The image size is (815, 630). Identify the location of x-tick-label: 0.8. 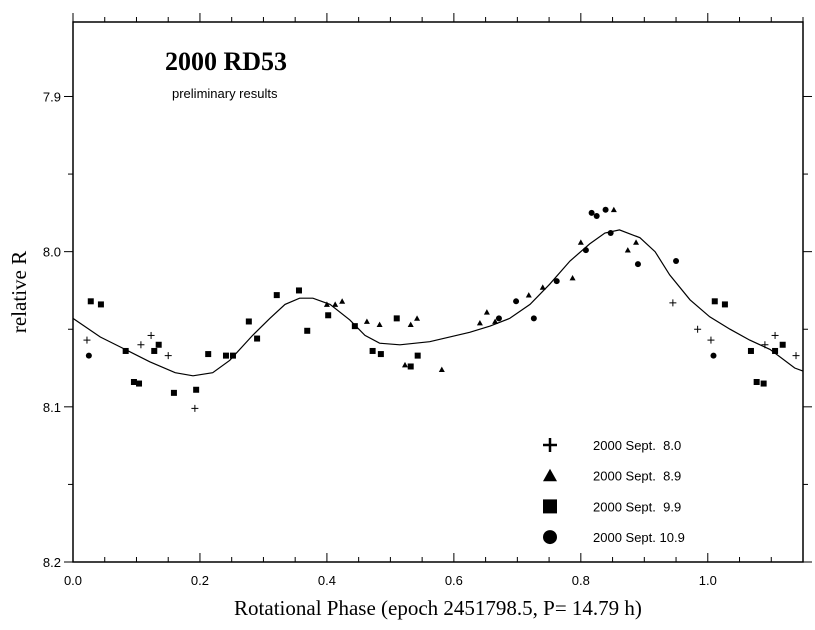
(581, 580).